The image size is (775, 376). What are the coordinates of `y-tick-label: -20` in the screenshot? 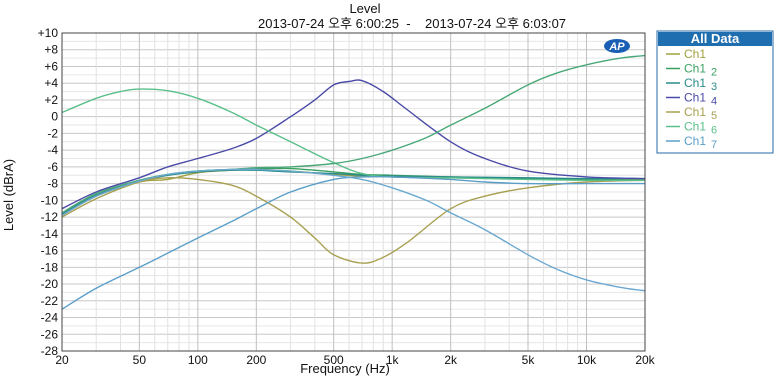 It's located at (50, 284).